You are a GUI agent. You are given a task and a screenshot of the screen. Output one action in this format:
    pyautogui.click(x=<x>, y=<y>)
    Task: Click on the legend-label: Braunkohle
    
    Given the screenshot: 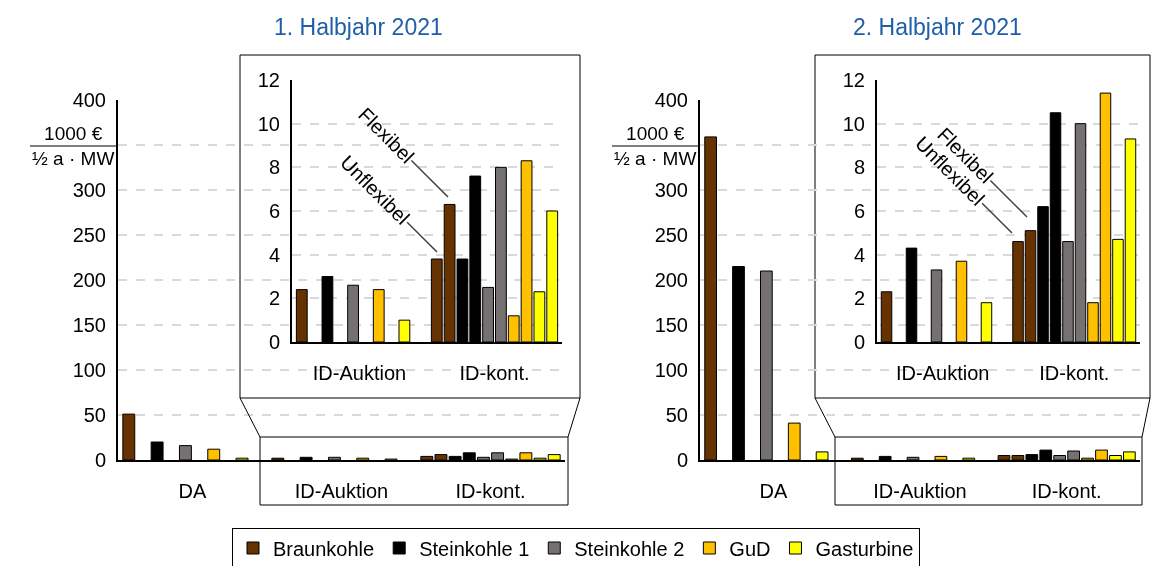 What is the action you would take?
    pyautogui.click(x=324, y=548)
    